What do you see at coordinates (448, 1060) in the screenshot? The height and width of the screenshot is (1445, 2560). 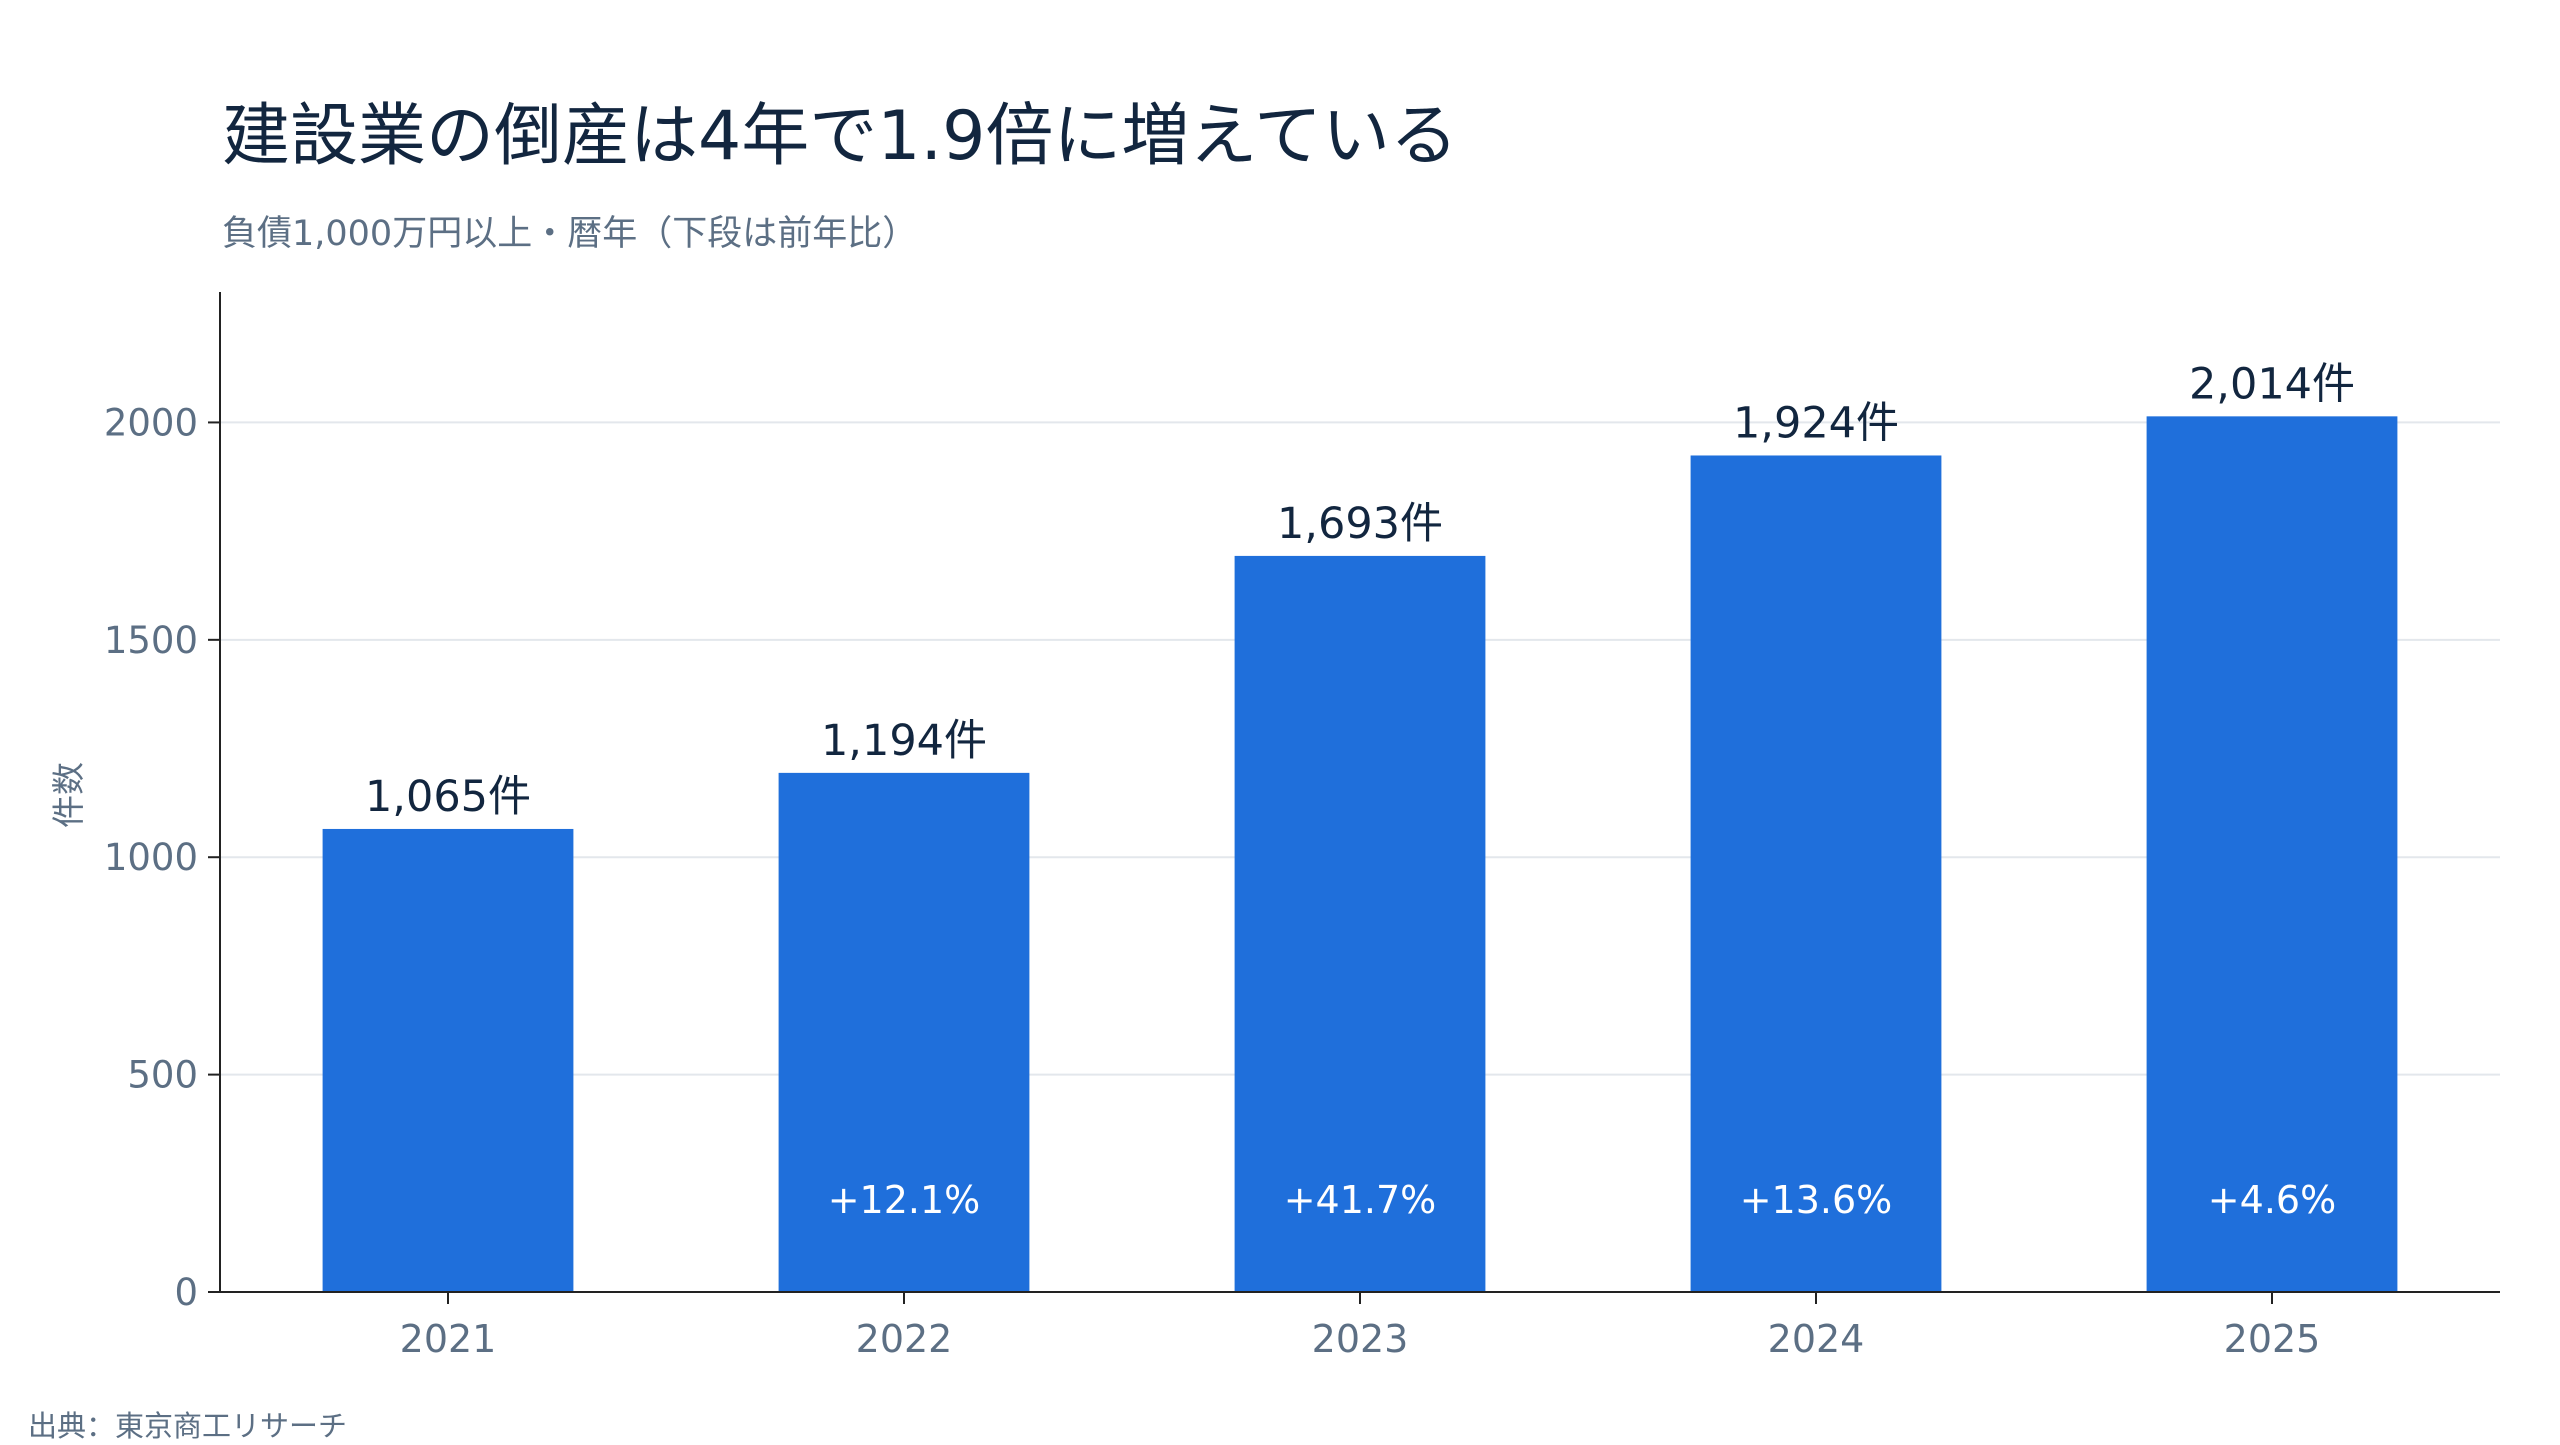 I see `bar-2021` at bounding box center [448, 1060].